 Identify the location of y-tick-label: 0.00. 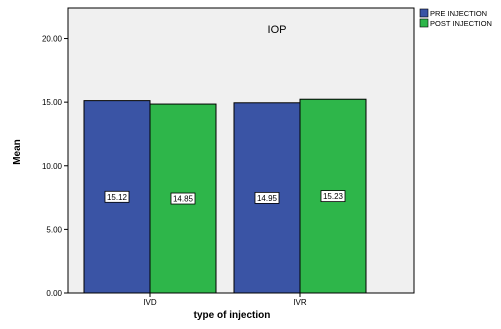
(54, 293).